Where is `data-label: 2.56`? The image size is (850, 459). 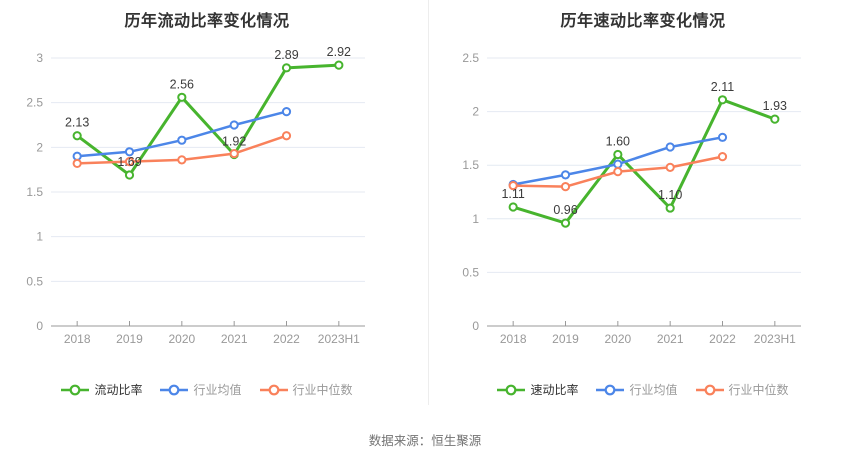 data-label: 2.56 is located at coordinates (182, 84).